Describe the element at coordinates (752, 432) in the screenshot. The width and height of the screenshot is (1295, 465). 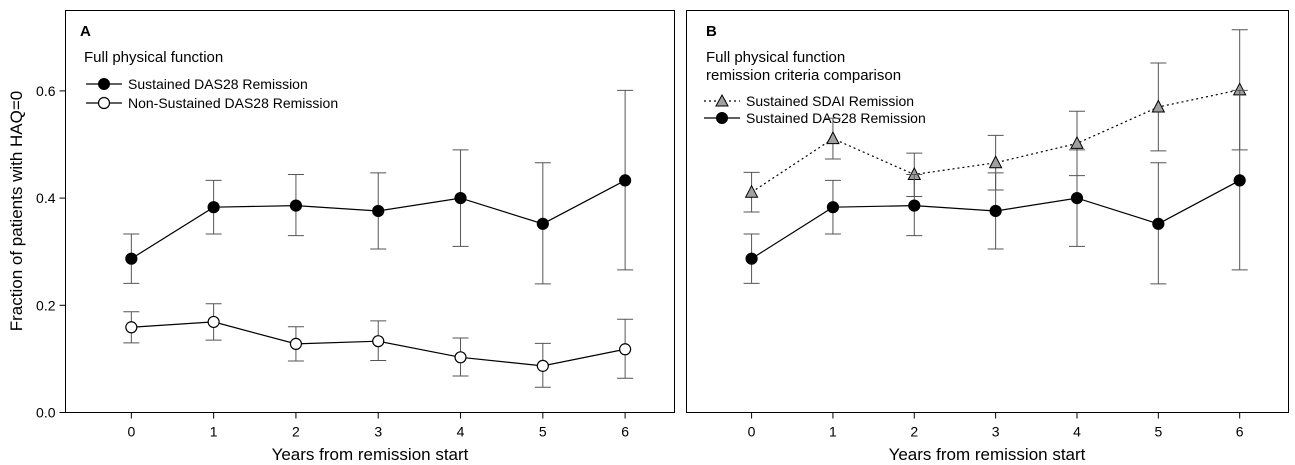
I see `x-tick-label-b-0: 0` at that location.